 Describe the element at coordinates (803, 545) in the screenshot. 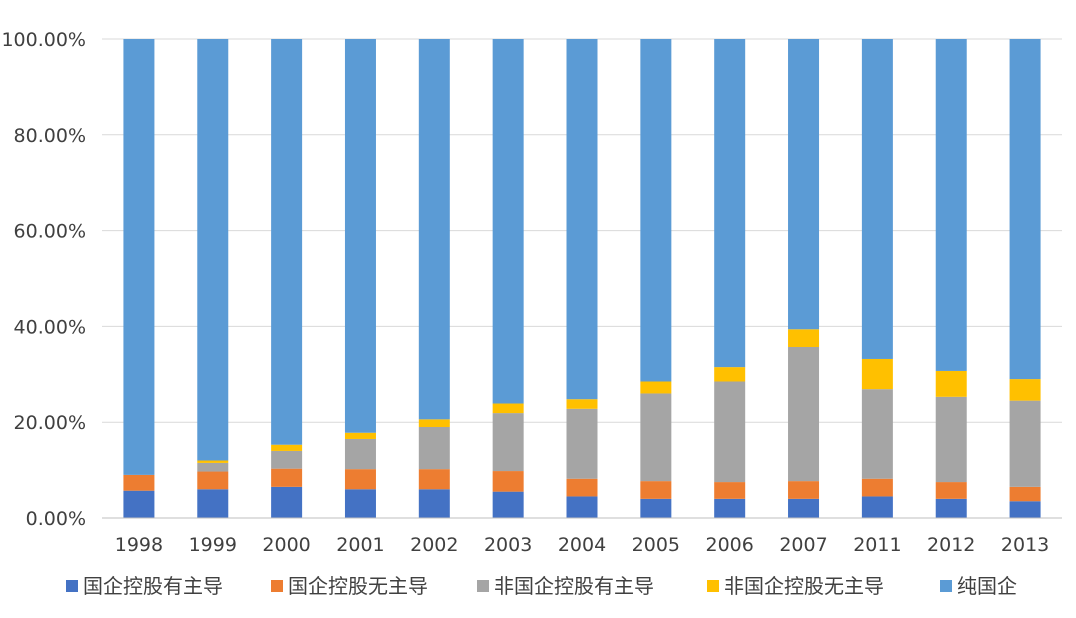

I see `x-tick-label: 2007` at that location.